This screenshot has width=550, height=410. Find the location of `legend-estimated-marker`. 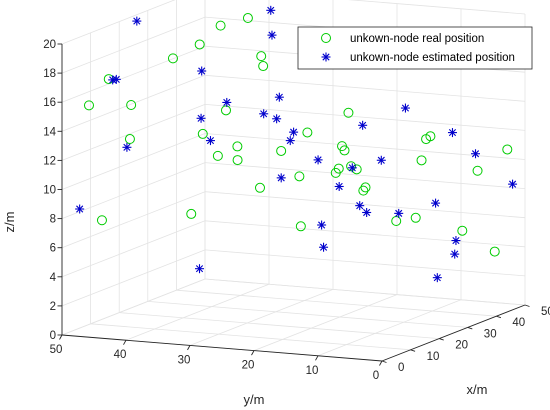

legend-estimated-marker is located at coordinates (326, 57).